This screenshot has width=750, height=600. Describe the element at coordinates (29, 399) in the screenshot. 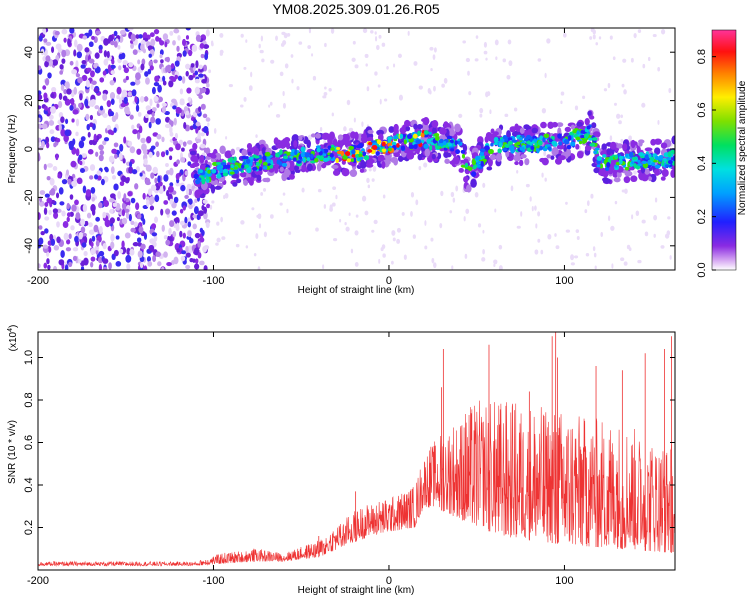

I see `snr-y-tick-label: 0.8` at that location.